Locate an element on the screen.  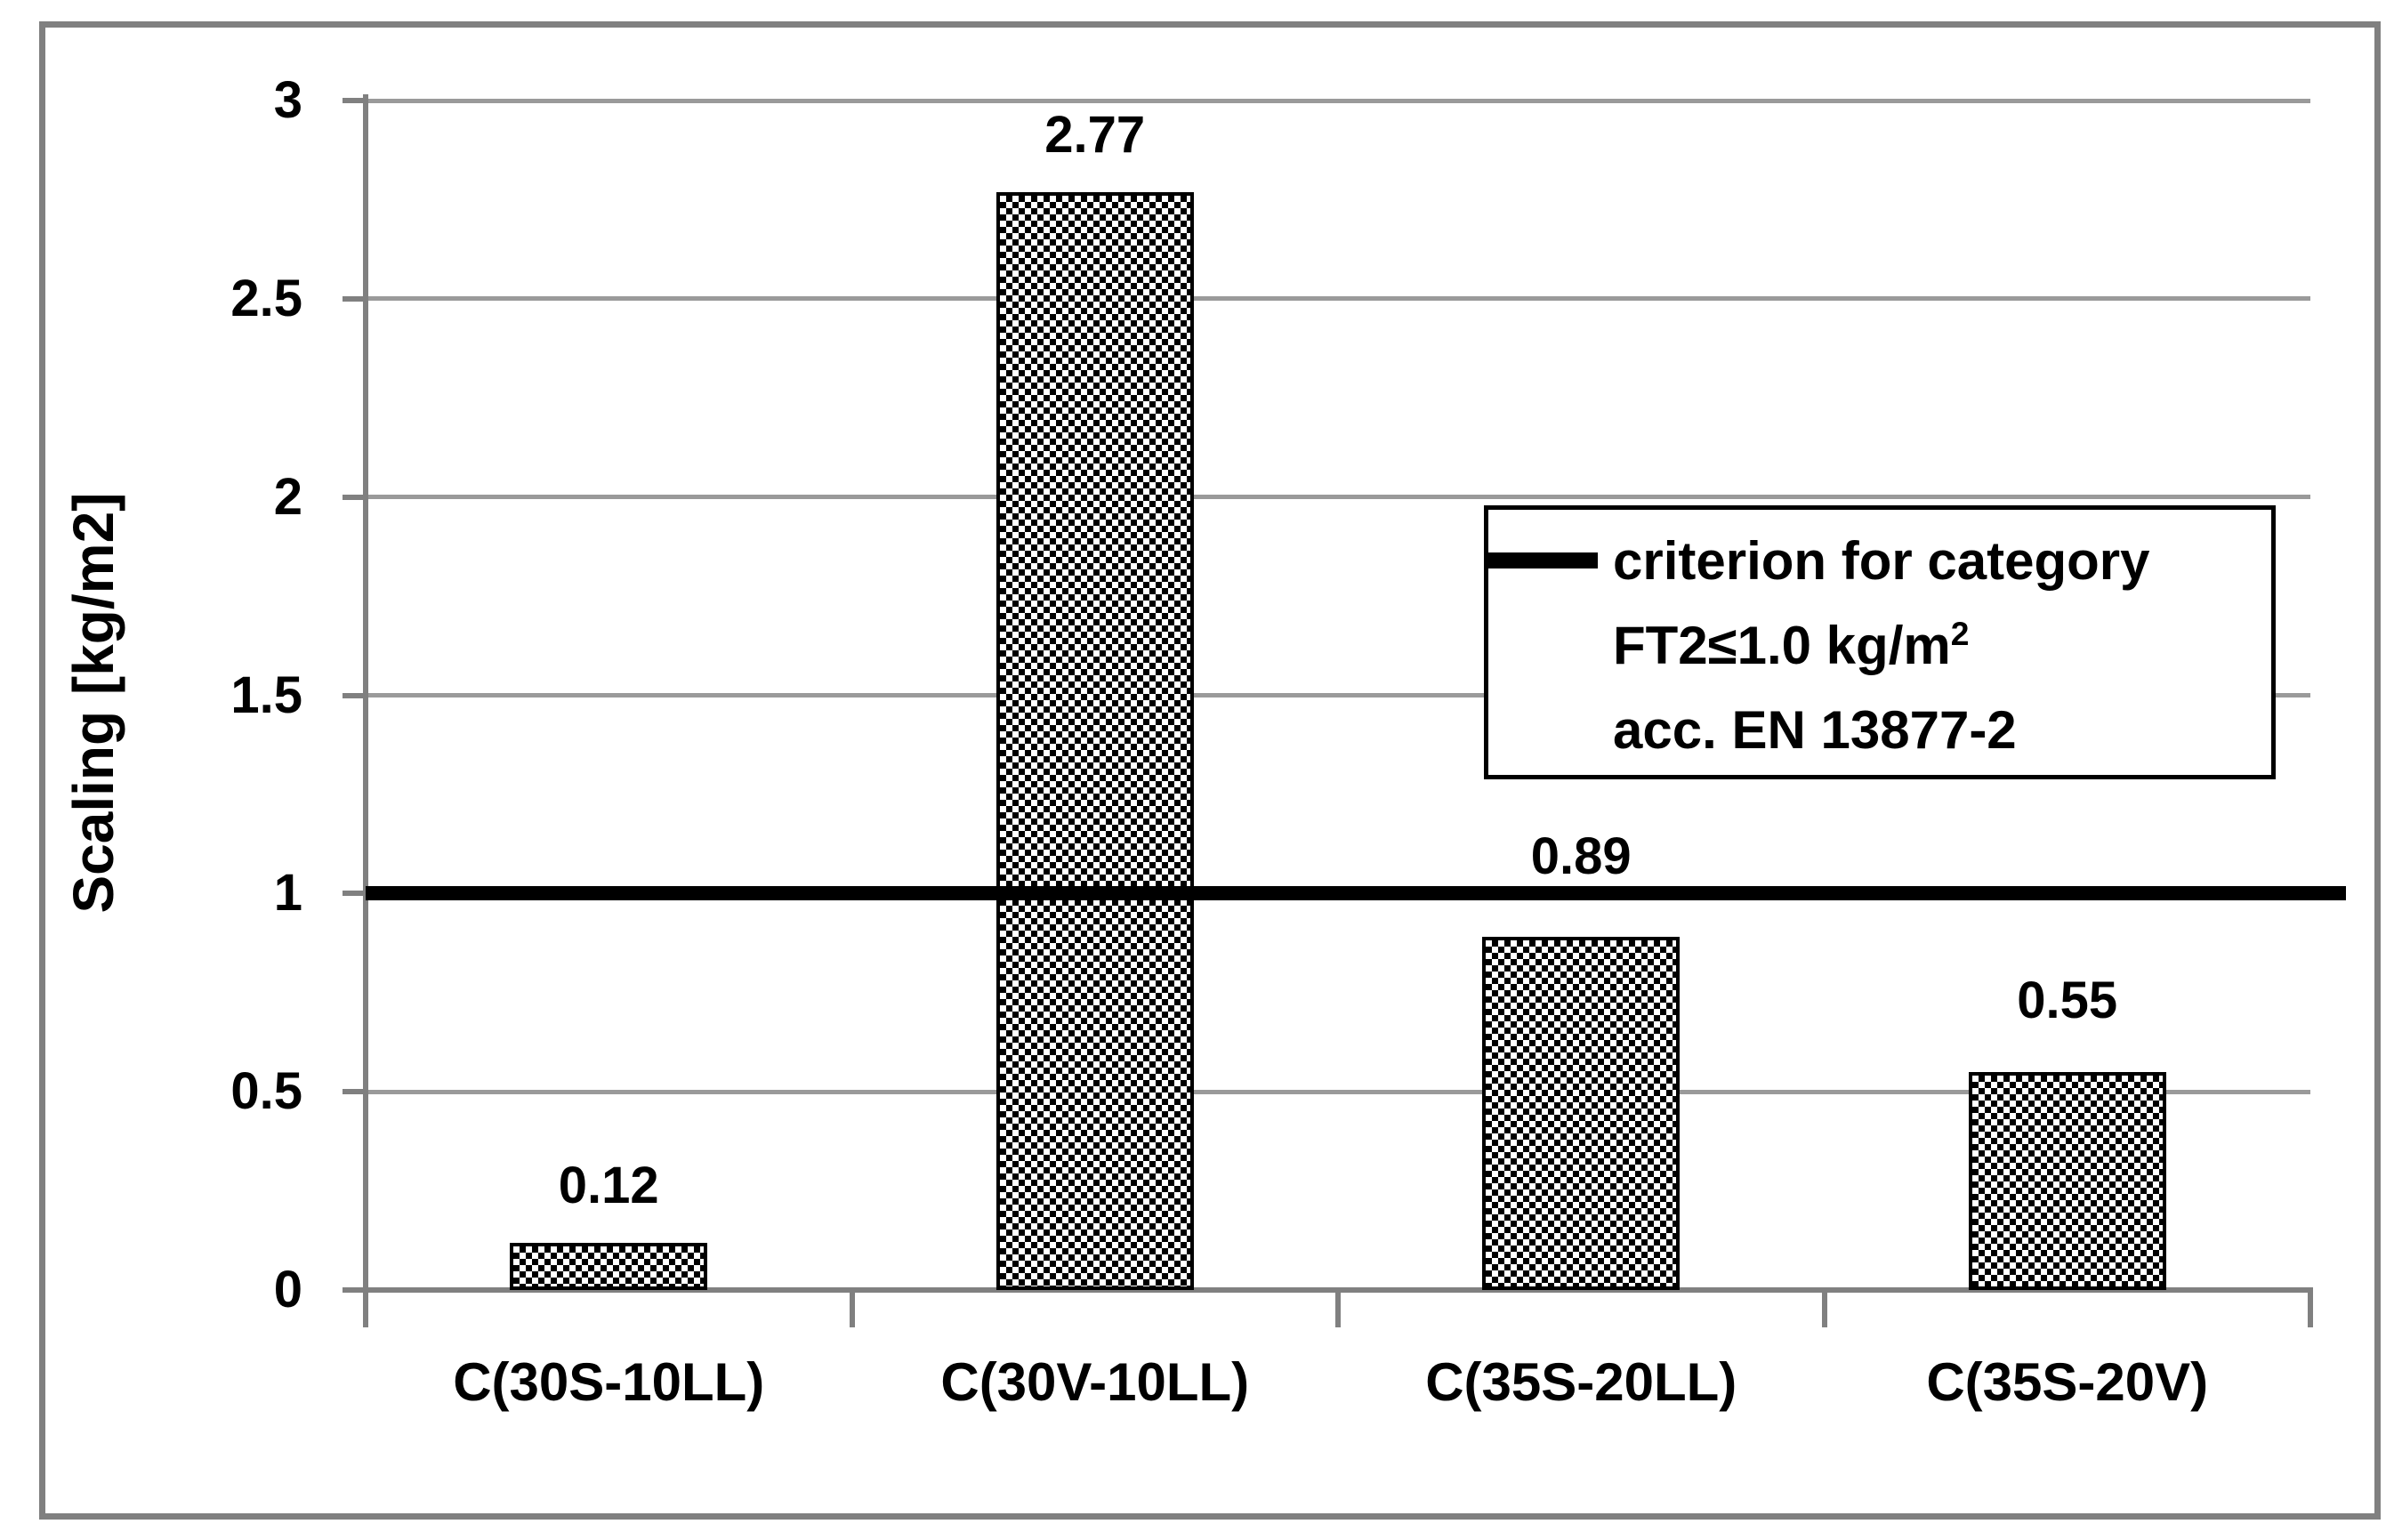
criterion-line is located at coordinates (1356, 893).